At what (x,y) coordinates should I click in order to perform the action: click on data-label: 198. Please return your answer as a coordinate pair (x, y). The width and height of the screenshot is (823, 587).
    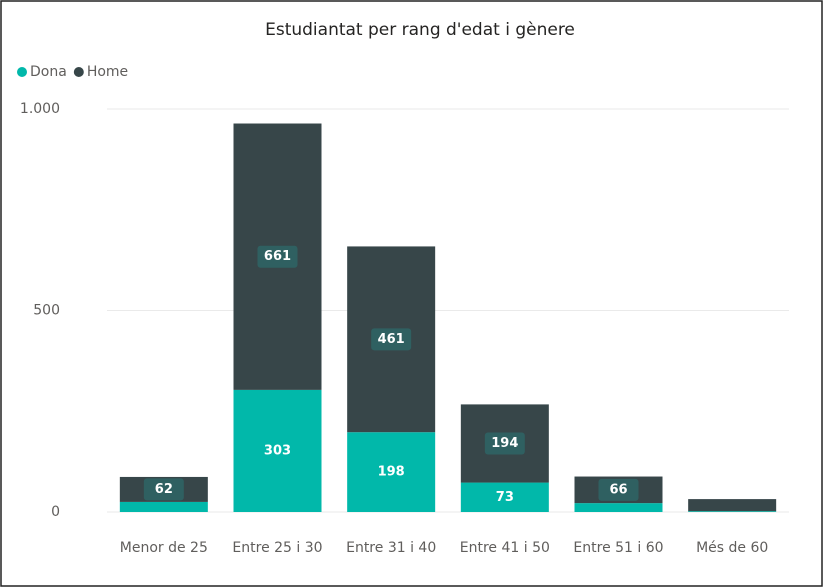
    Looking at the image, I should click on (391, 472).